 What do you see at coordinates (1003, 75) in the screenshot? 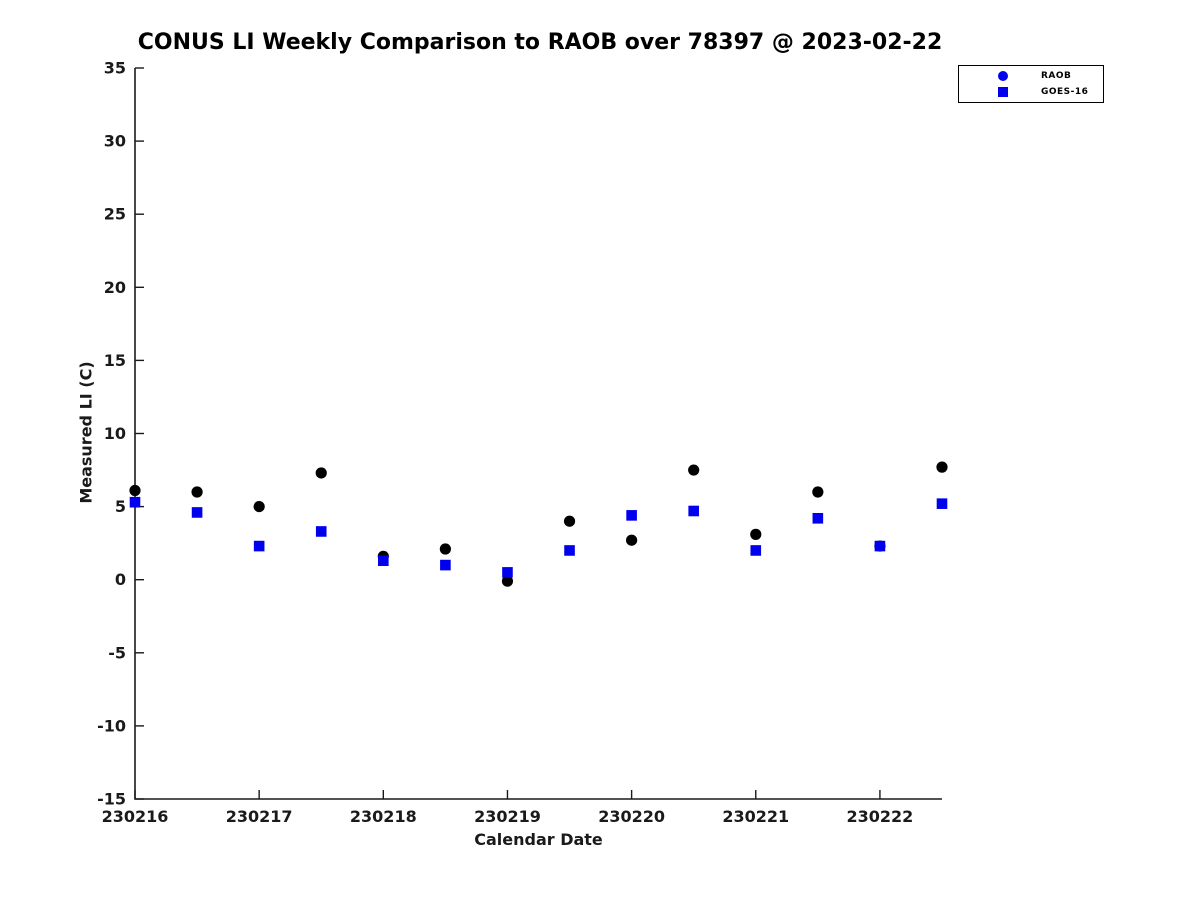
I see `raob-circle-icon` at bounding box center [1003, 75].